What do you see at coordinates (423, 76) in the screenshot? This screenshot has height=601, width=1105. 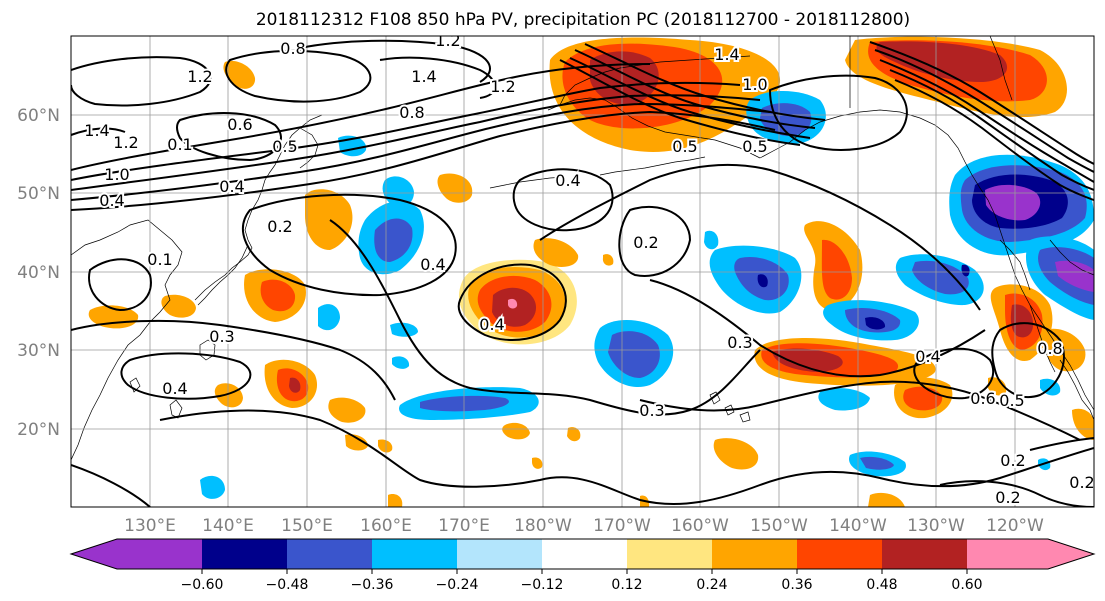 I see `contour-label: 1.4` at bounding box center [423, 76].